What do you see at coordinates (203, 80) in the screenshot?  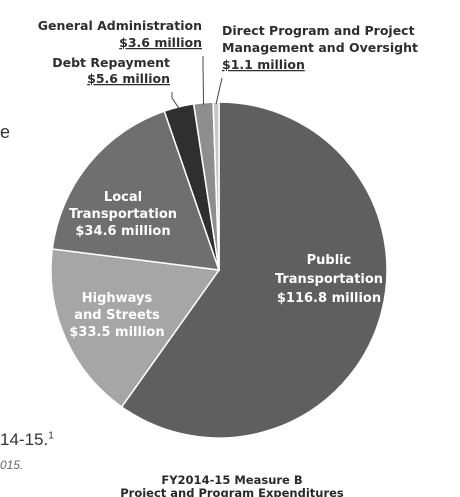 I see `leader-line-admin` at bounding box center [203, 80].